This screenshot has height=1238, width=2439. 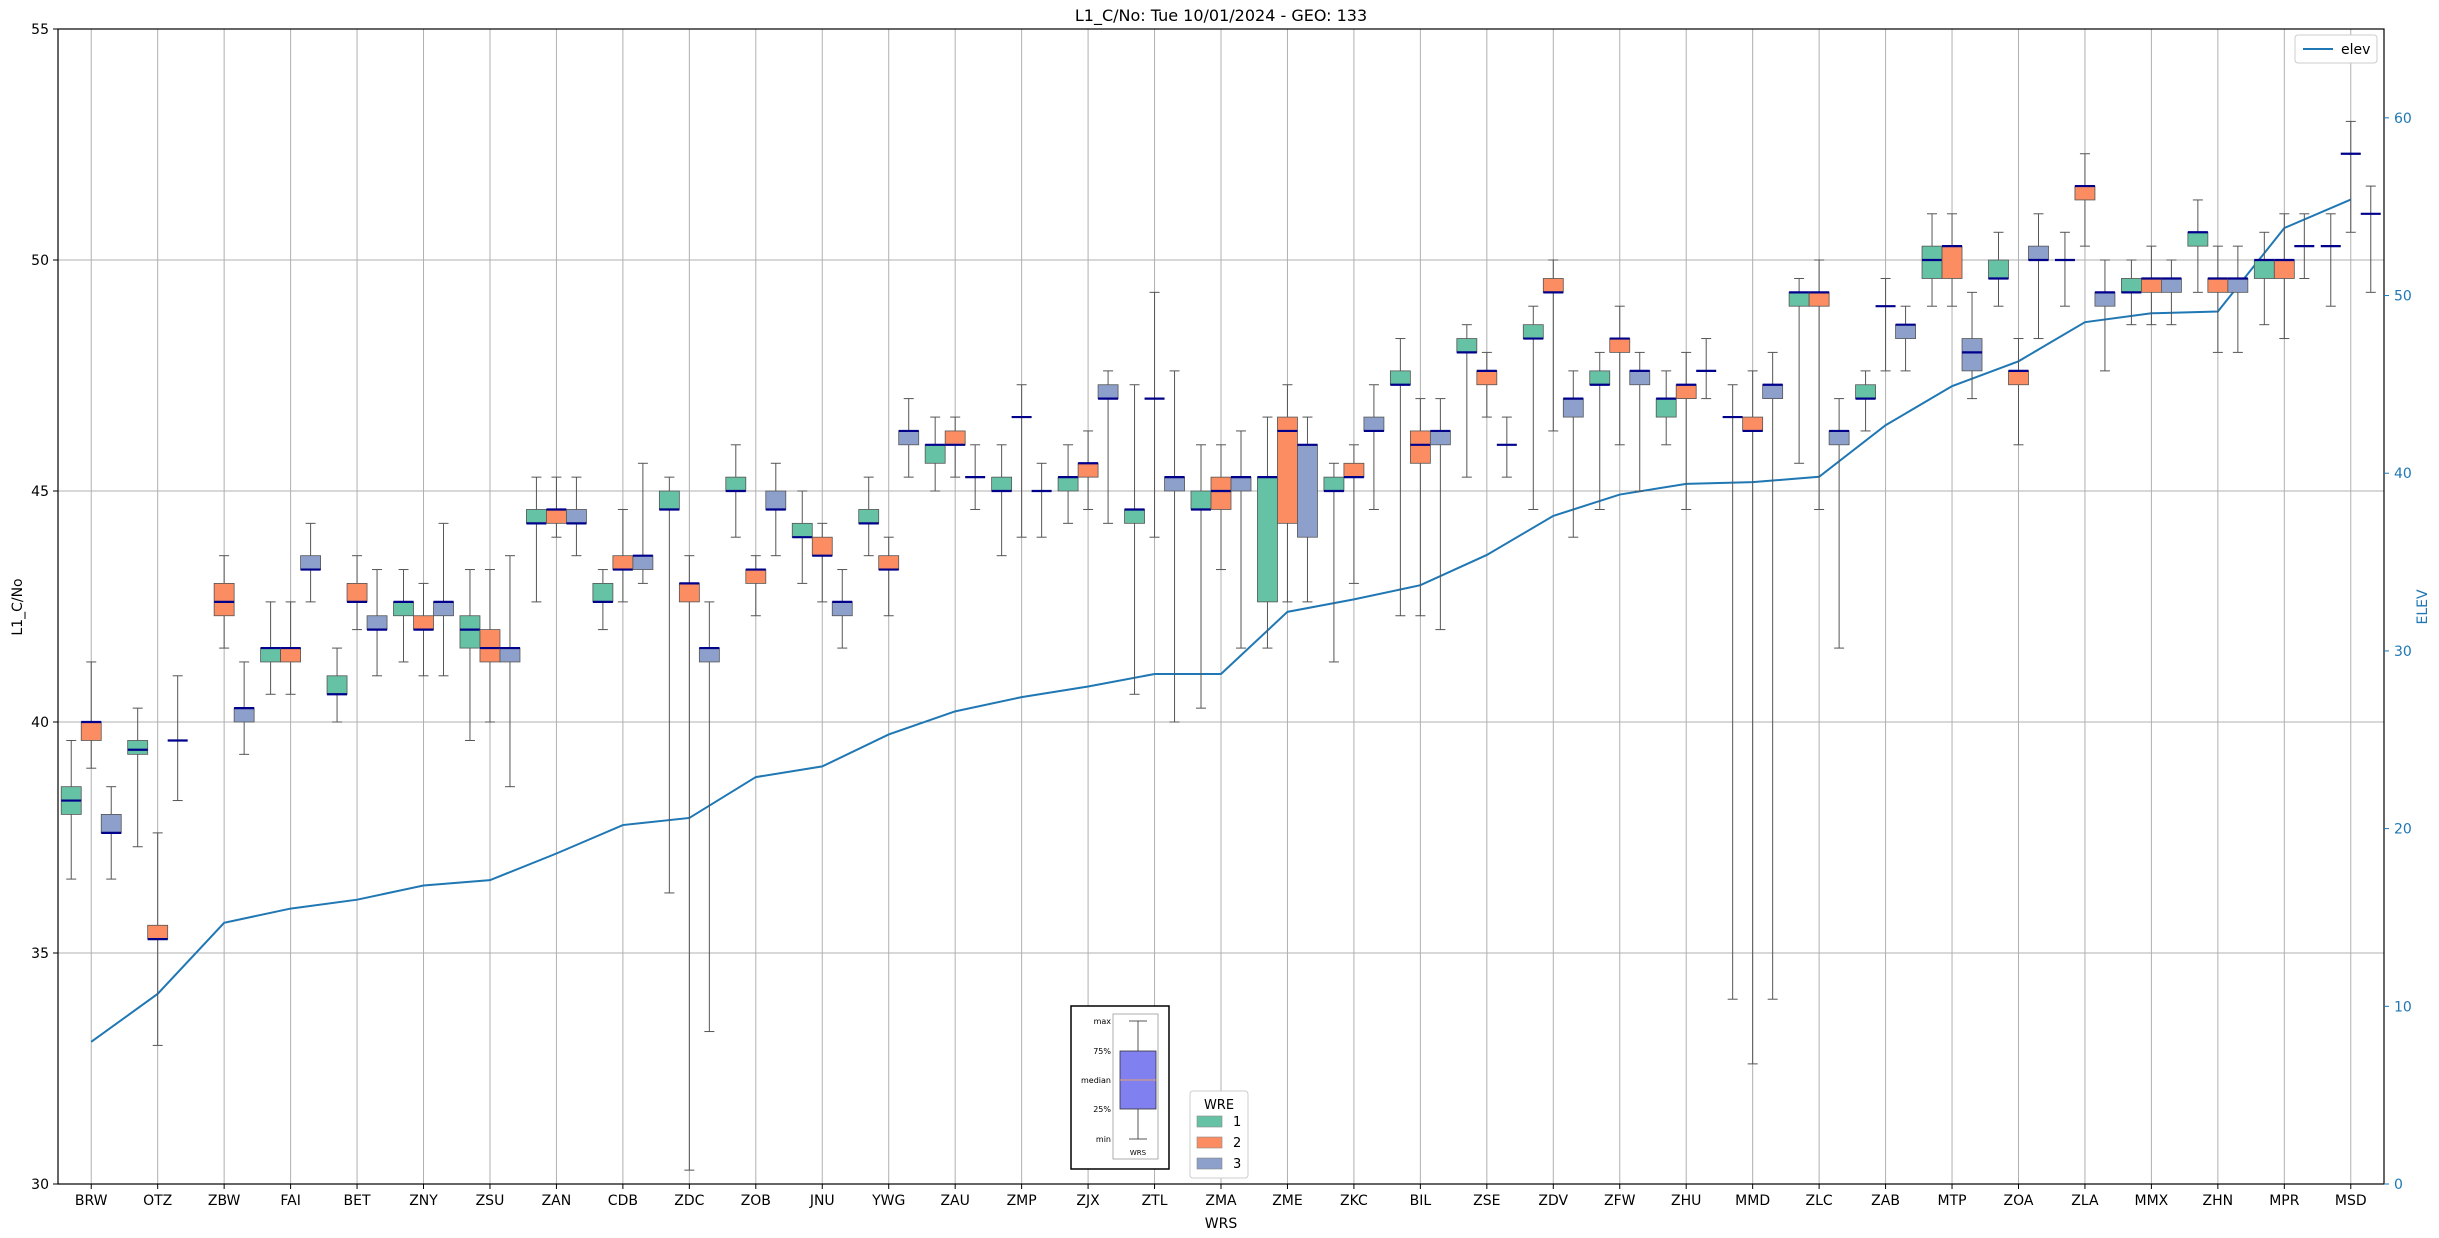 What do you see at coordinates (2351, 1201) in the screenshot?
I see `x-tick-label: MSD` at bounding box center [2351, 1201].